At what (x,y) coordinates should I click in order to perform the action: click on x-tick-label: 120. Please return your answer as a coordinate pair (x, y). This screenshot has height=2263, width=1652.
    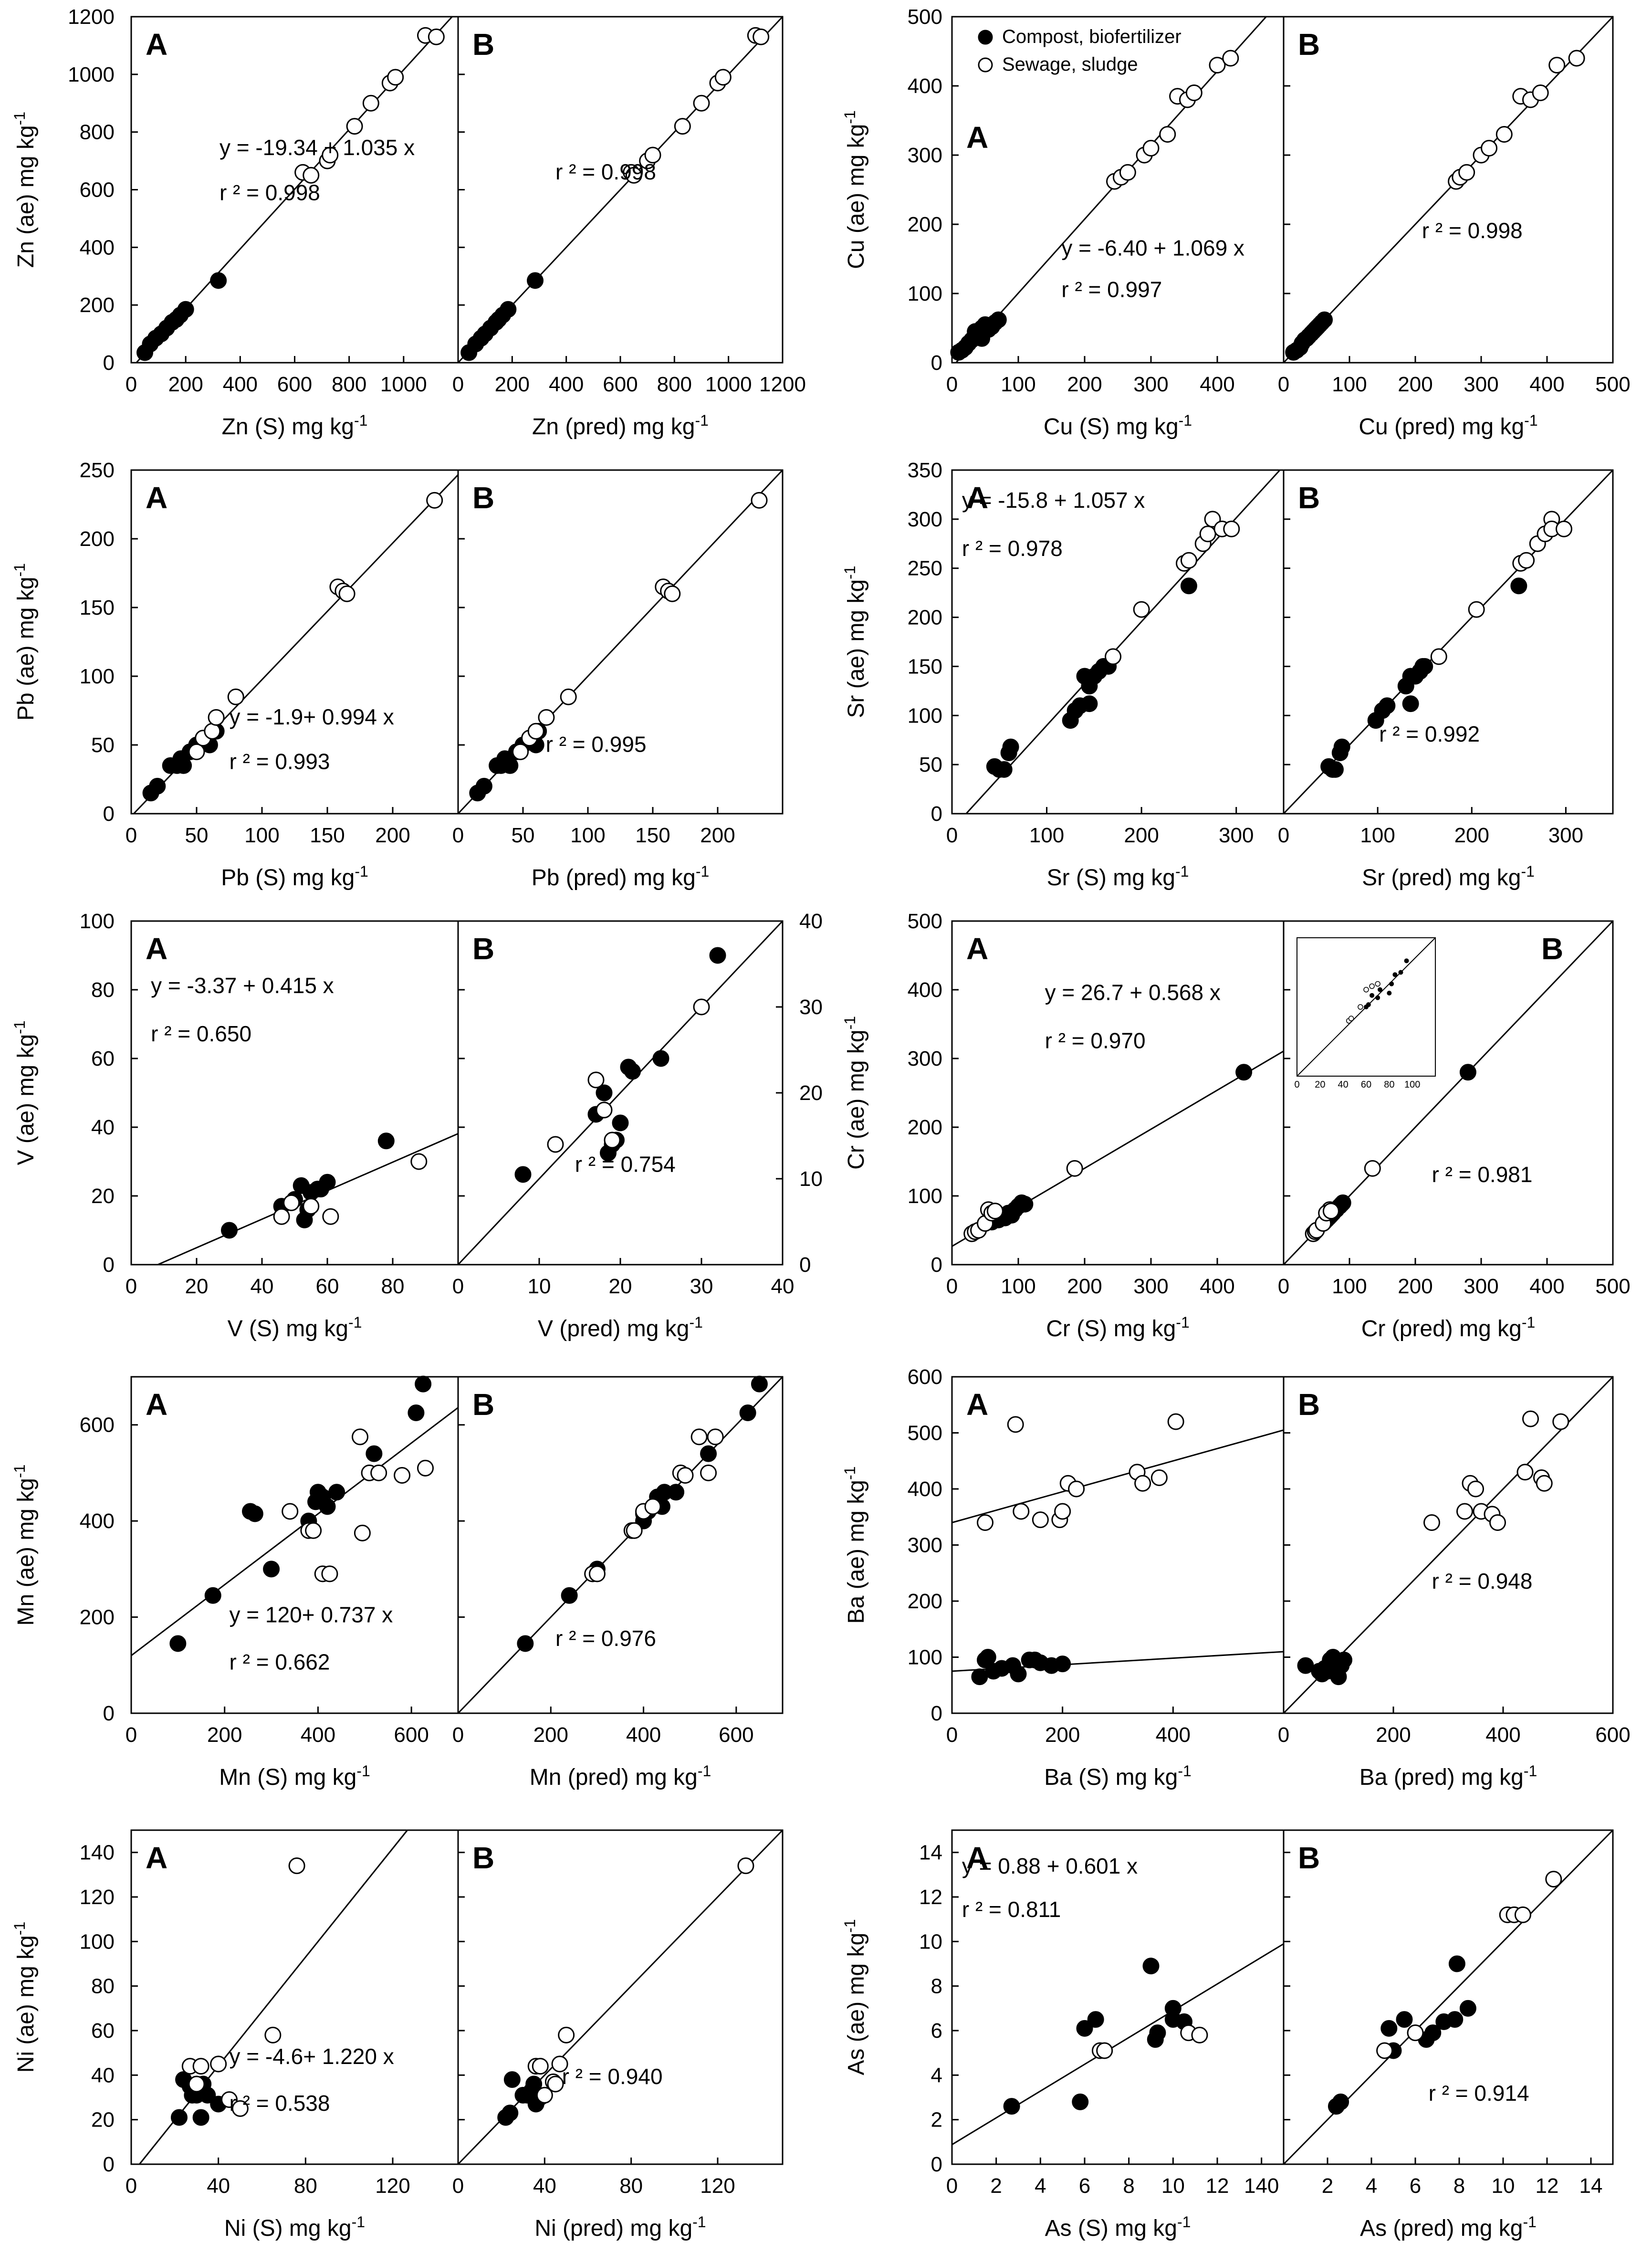
    Looking at the image, I should click on (392, 2186).